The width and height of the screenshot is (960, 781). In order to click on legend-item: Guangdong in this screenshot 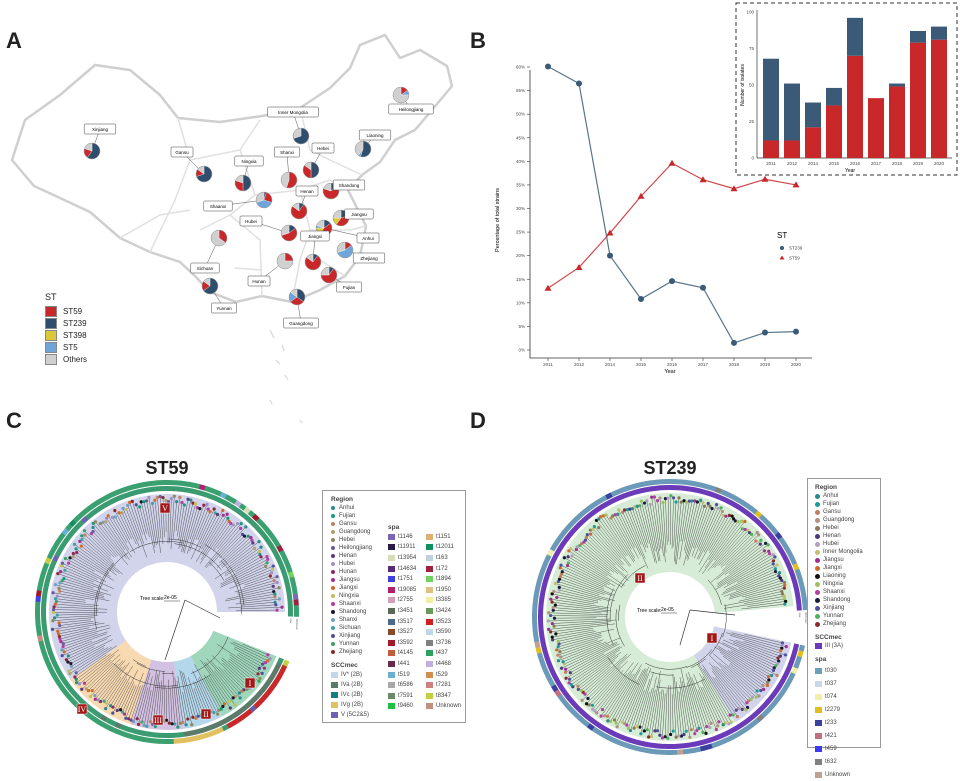, I will do `click(351, 532)`.